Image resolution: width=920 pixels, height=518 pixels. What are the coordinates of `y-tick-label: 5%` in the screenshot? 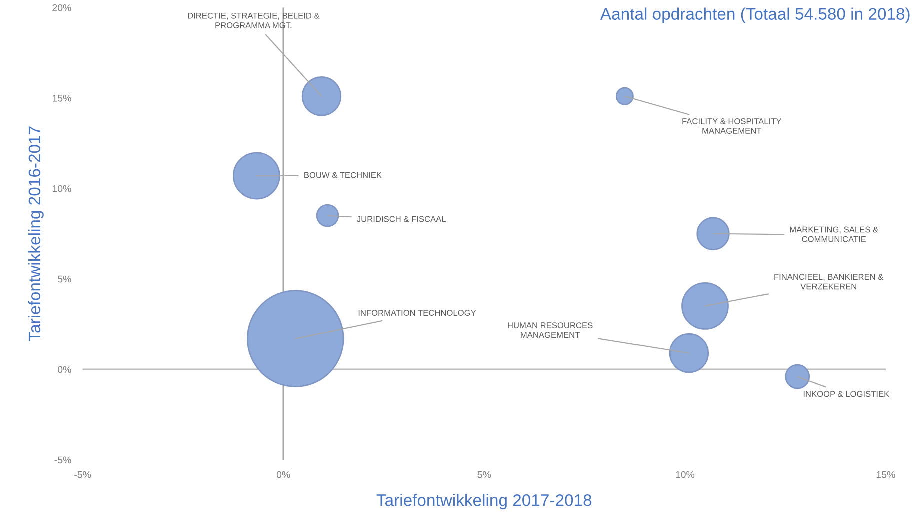 It's located at (65, 279).